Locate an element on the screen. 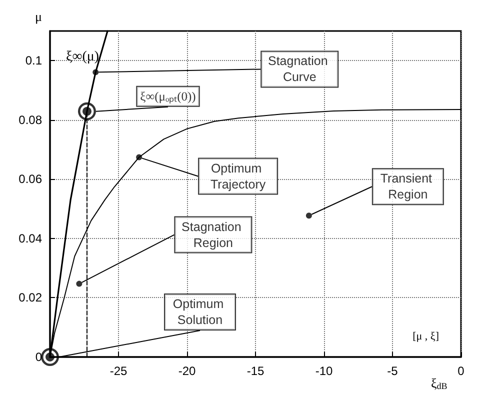  annotation: Optimum Trajectory is located at coordinates (238, 176).